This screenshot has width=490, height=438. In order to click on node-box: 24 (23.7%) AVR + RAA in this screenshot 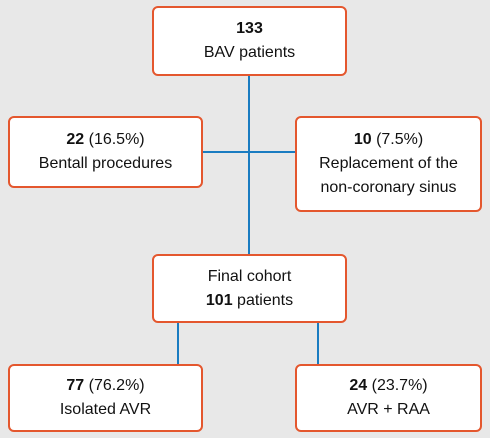, I will do `click(388, 398)`.